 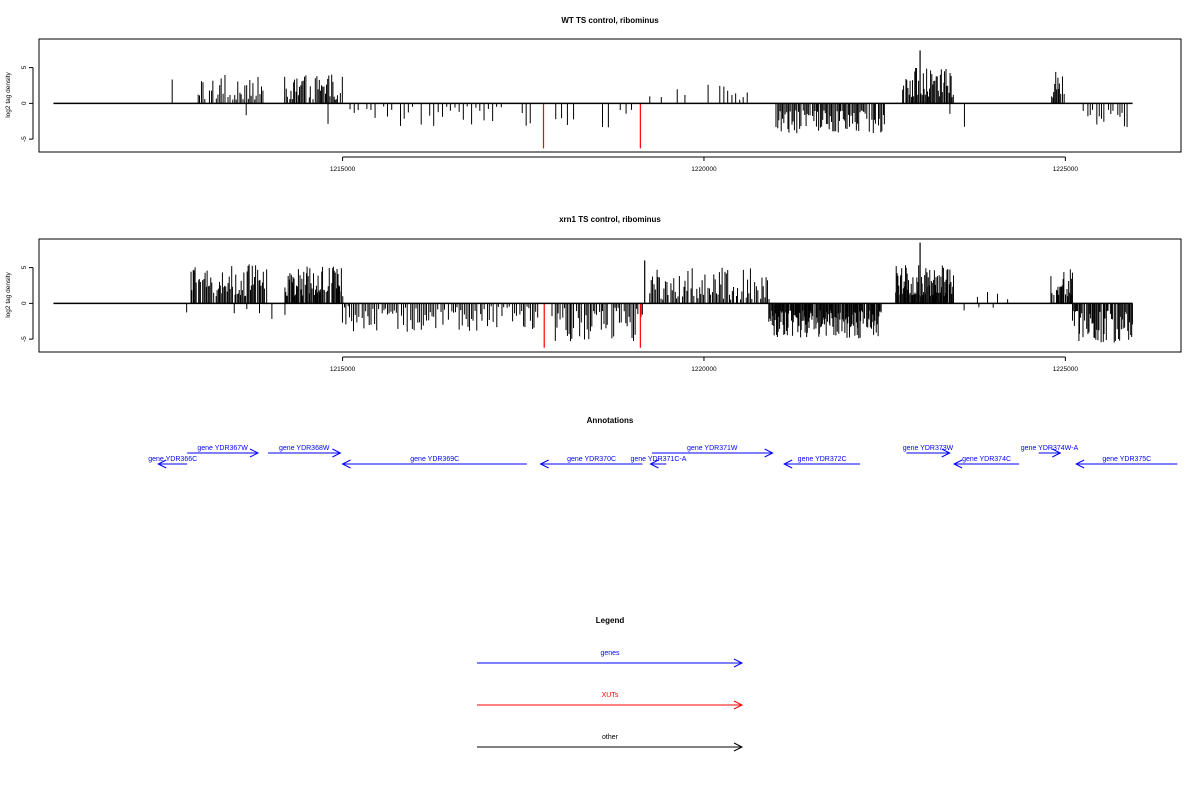 What do you see at coordinates (610, 743) in the screenshot?
I see `legend-item: other` at bounding box center [610, 743].